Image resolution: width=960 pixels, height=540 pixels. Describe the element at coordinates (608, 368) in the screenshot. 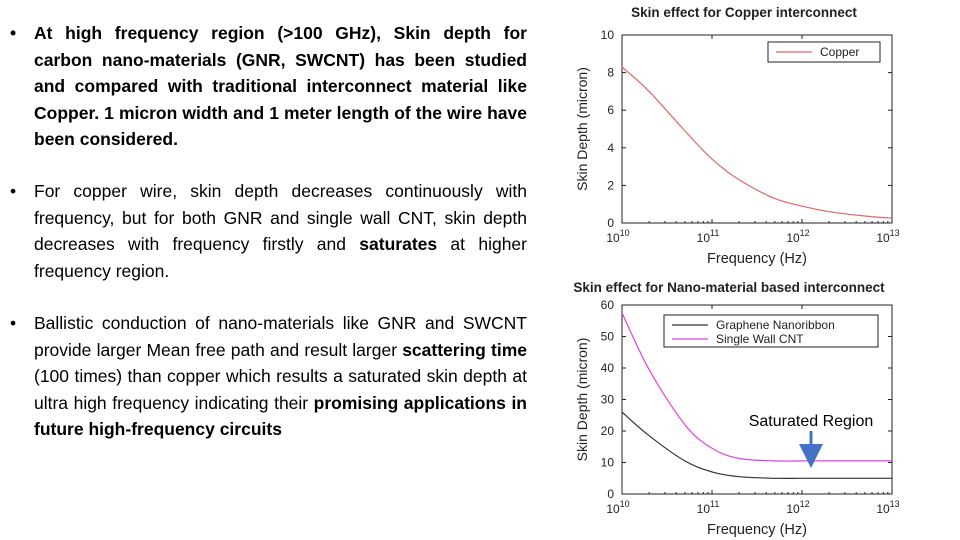

I see `y-tick-label: 40` at that location.